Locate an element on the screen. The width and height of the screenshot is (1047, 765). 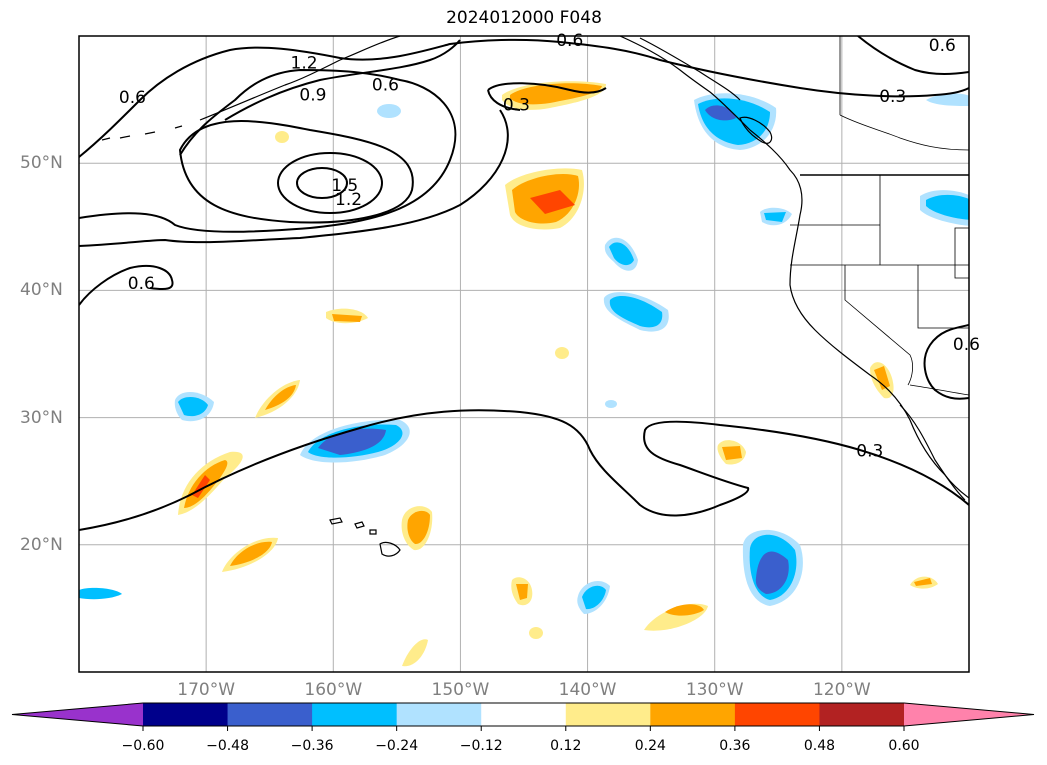
lon-tick-label: 130°W is located at coordinates (714, 690).